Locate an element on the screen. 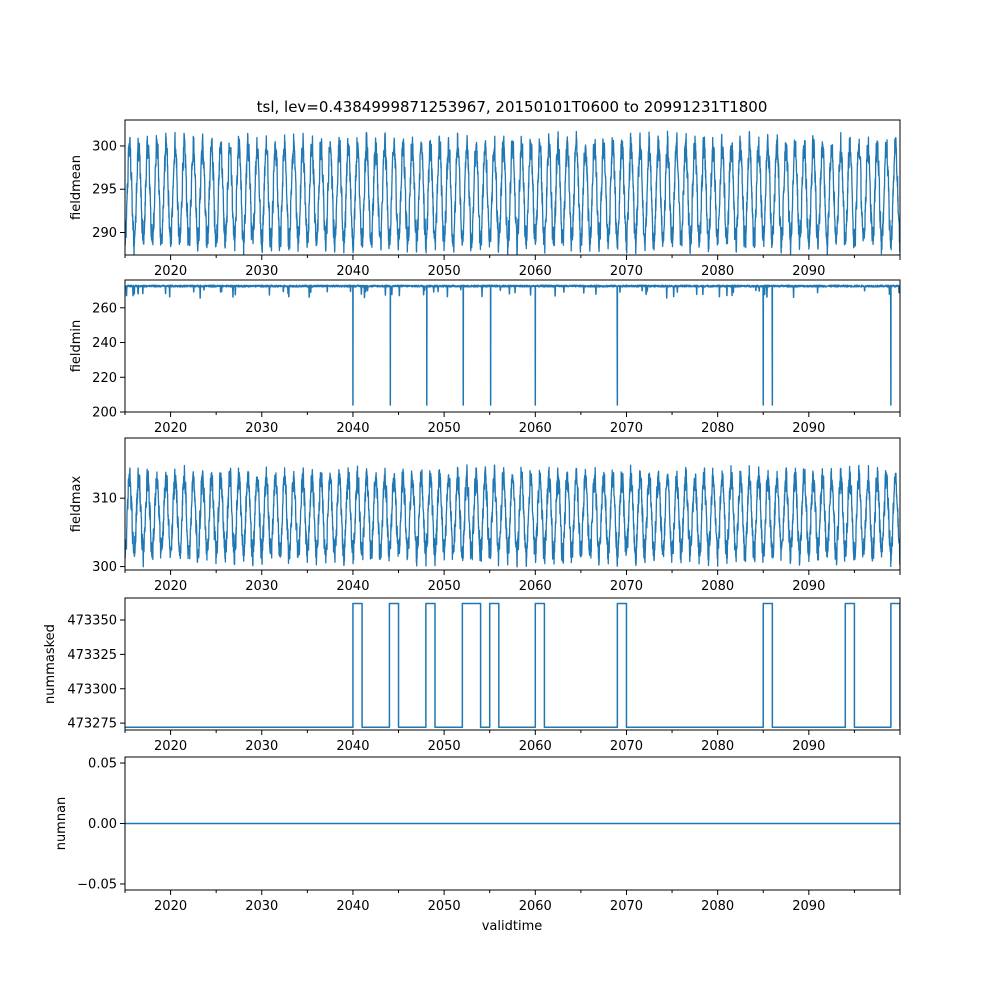 The image size is (1000, 1000). series-line-fieldmax is located at coordinates (512, 516).